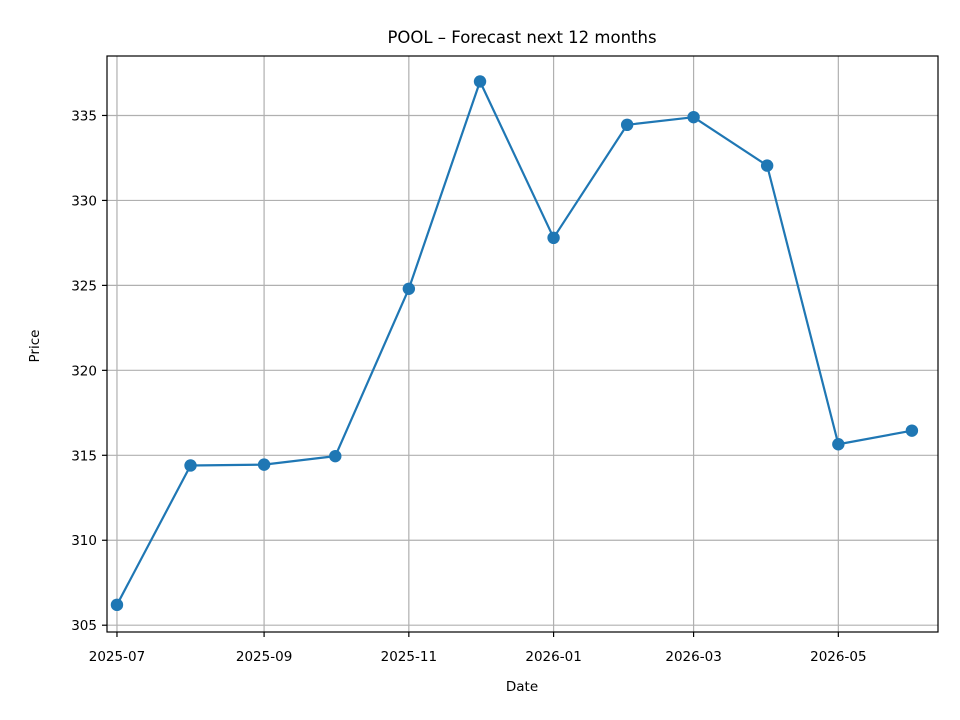  I want to click on y-tick-label: 325, so click(84, 286).